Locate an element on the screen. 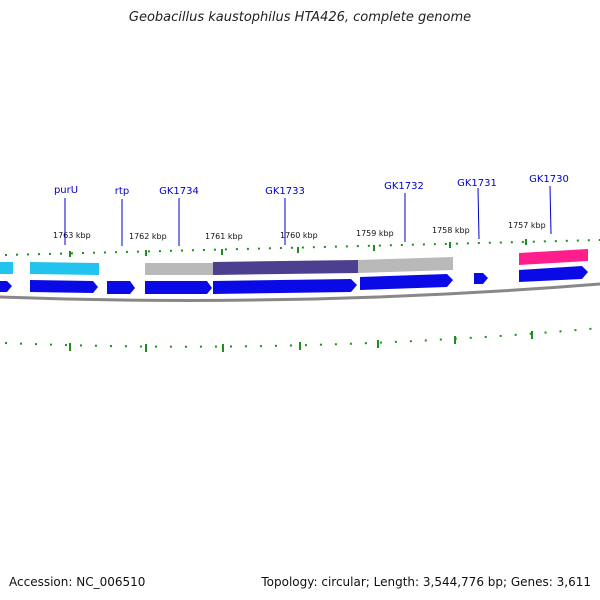  leader-GK1731 is located at coordinates (478, 213).